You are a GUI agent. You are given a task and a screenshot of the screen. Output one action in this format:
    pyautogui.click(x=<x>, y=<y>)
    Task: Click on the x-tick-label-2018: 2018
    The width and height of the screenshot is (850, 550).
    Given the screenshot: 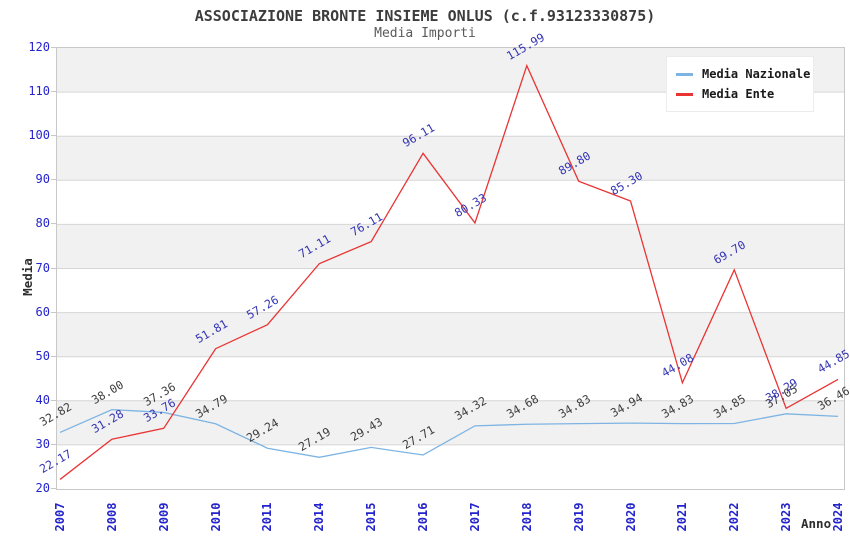 What is the action you would take?
    pyautogui.click(x=526, y=517)
    